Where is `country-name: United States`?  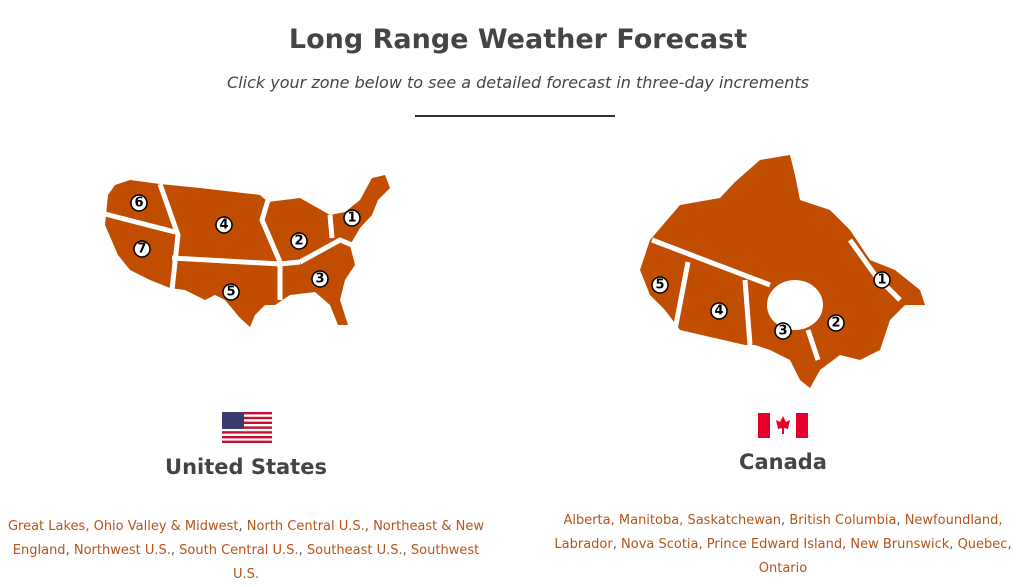 country-name: United States is located at coordinates (246, 467).